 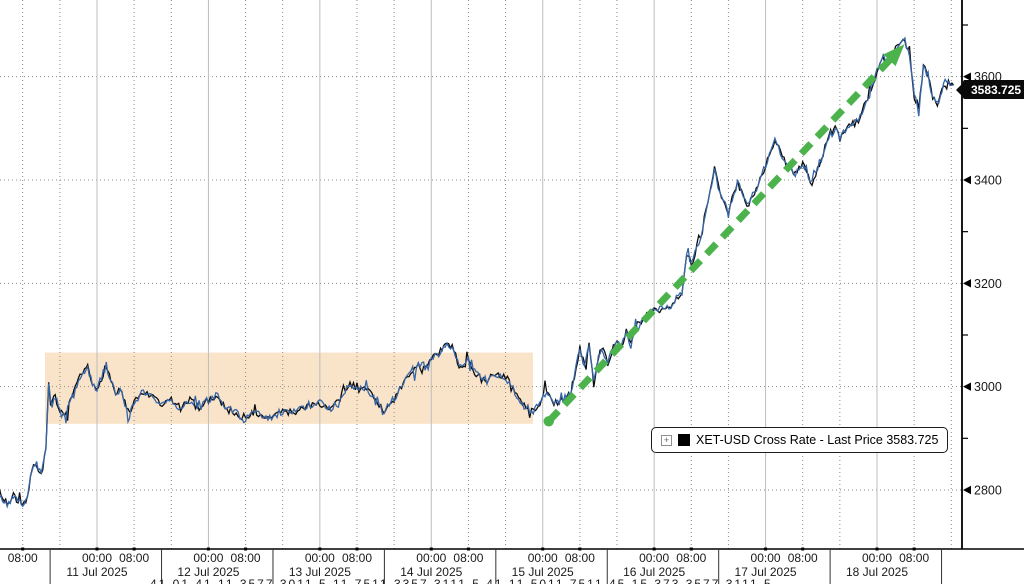 What do you see at coordinates (320, 572) in the screenshot?
I see `x-date-label: 13 Jul 2025` at bounding box center [320, 572].